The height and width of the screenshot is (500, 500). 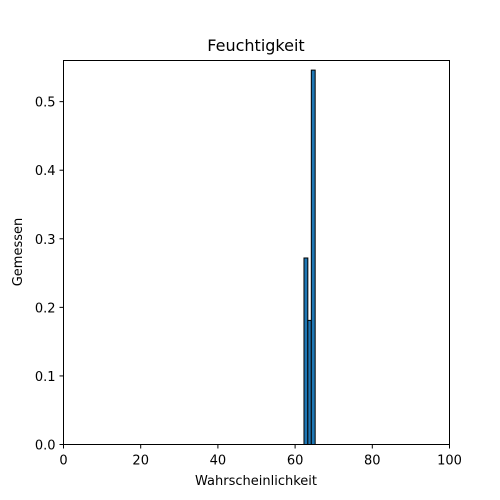 I want to click on x-tick-label: 100, so click(x=449, y=461).